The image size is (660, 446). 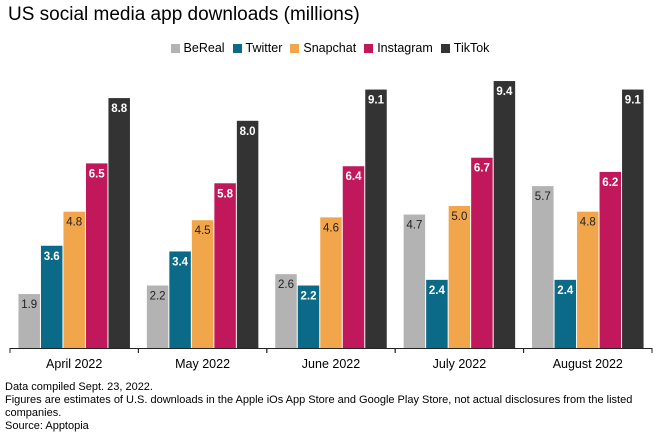 What do you see at coordinates (47, 426) in the screenshot?
I see `note-source: Source: Apptopia` at bounding box center [47, 426].